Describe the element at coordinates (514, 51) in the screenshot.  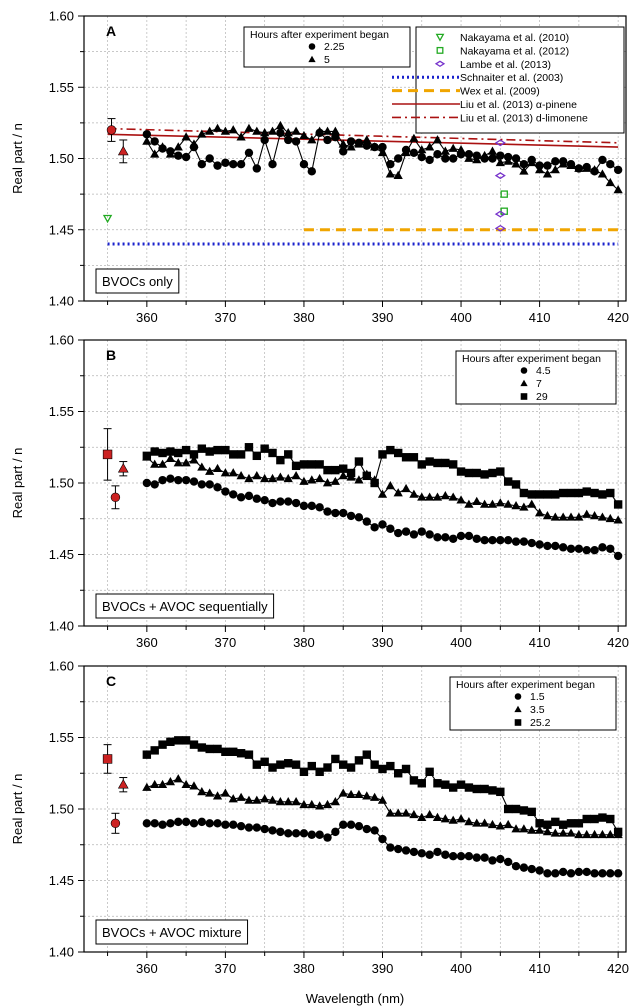
I see `legend-label: Nakayama et al. (2012)` at that location.